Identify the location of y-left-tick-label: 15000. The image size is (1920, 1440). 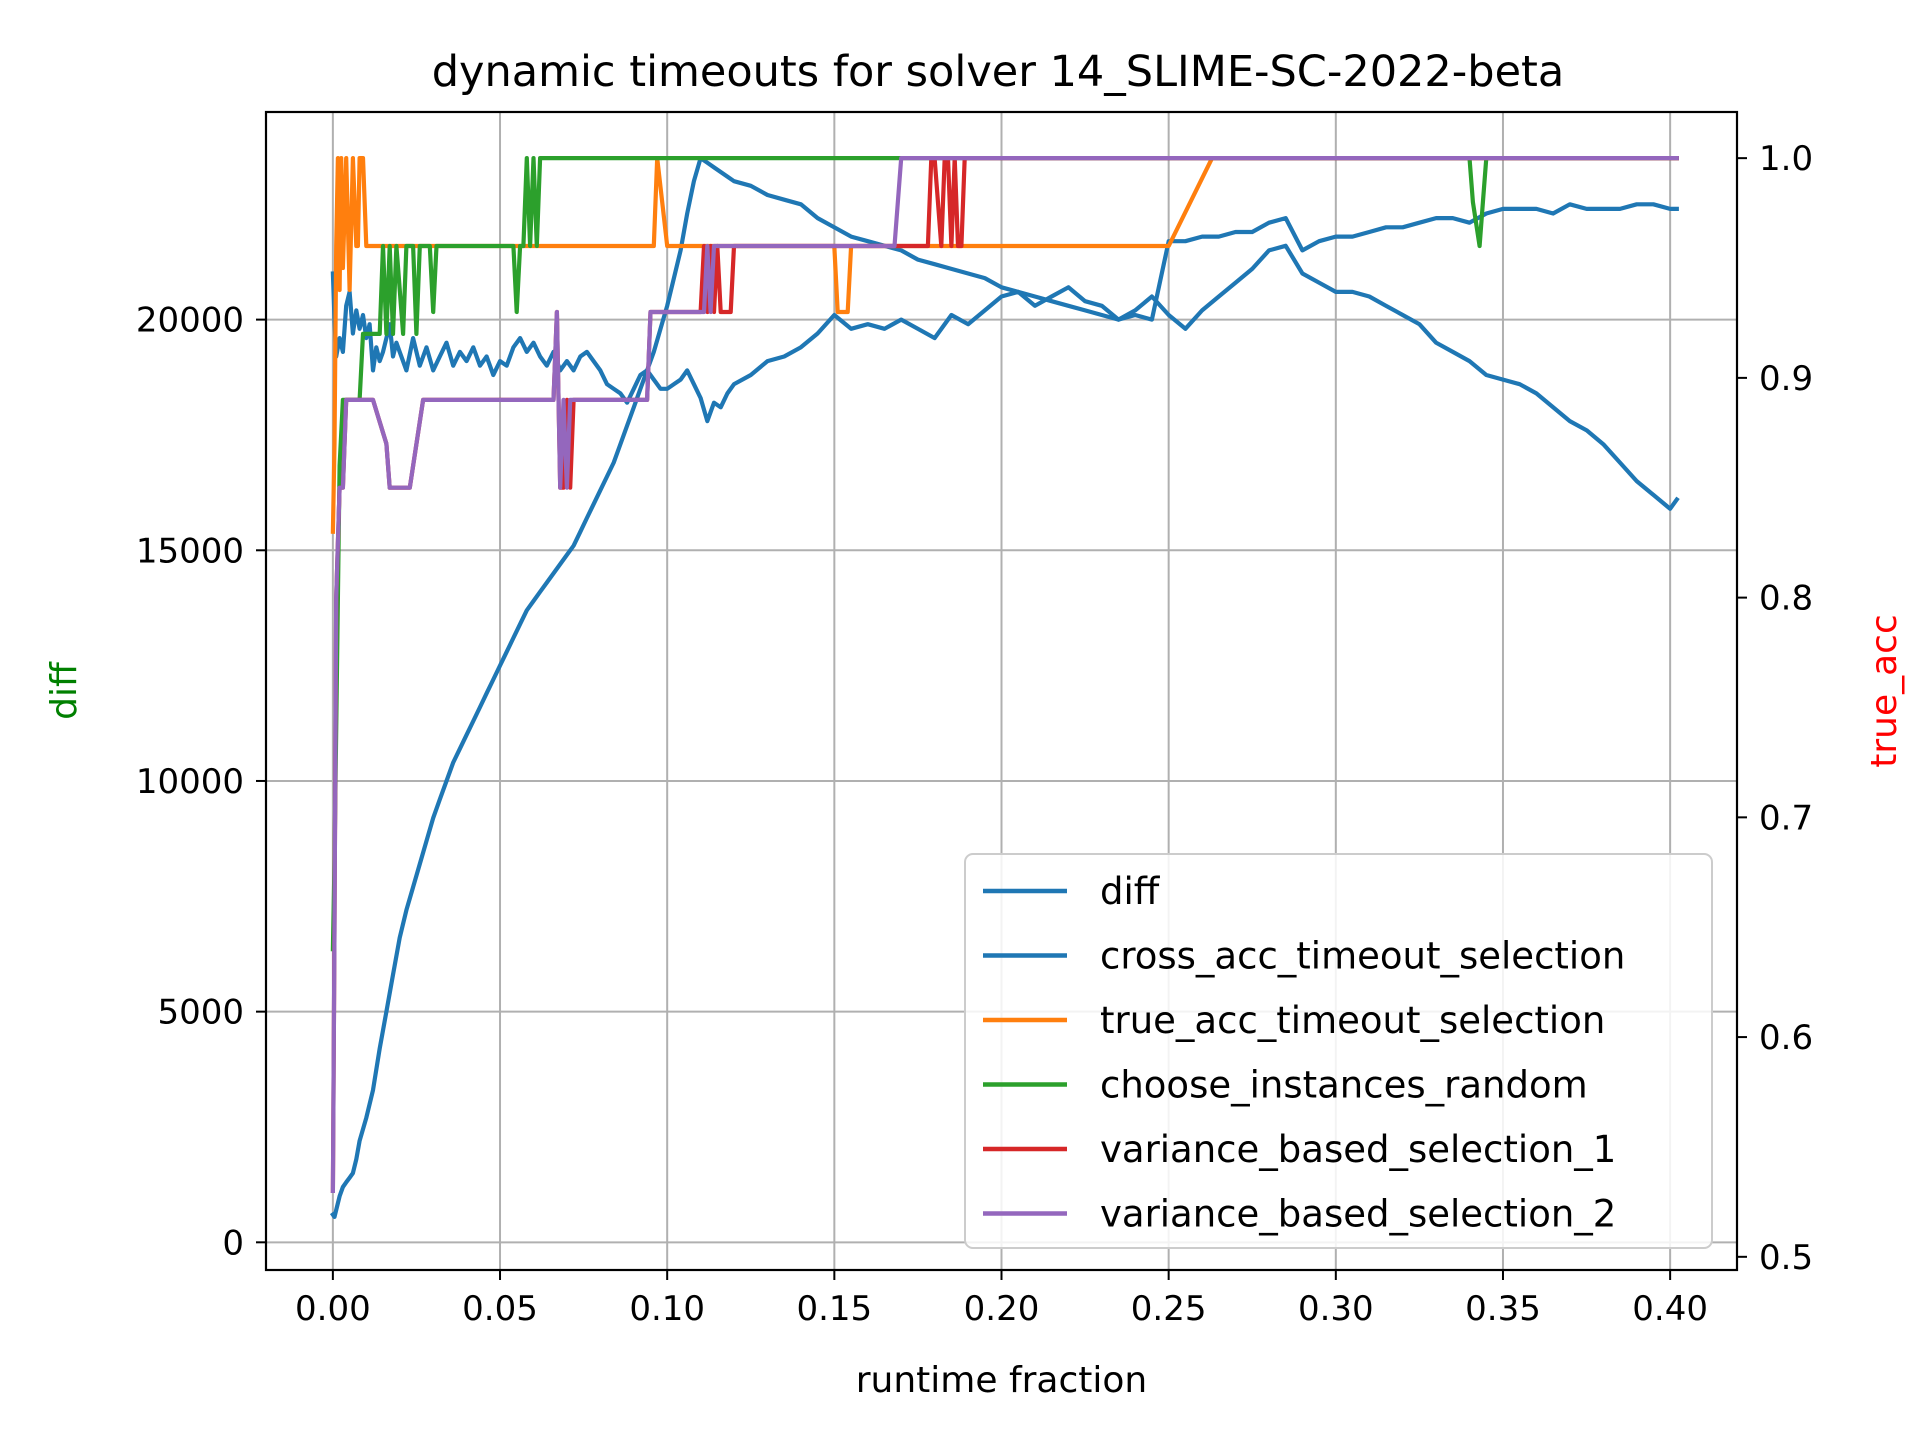
(190, 551).